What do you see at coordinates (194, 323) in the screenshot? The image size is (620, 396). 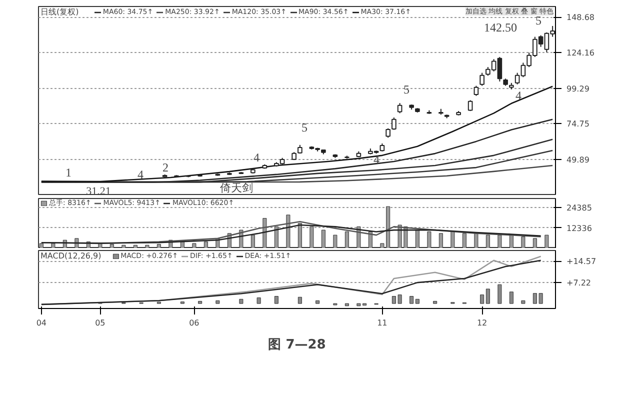 I see `x-tick-label: 06` at bounding box center [194, 323].